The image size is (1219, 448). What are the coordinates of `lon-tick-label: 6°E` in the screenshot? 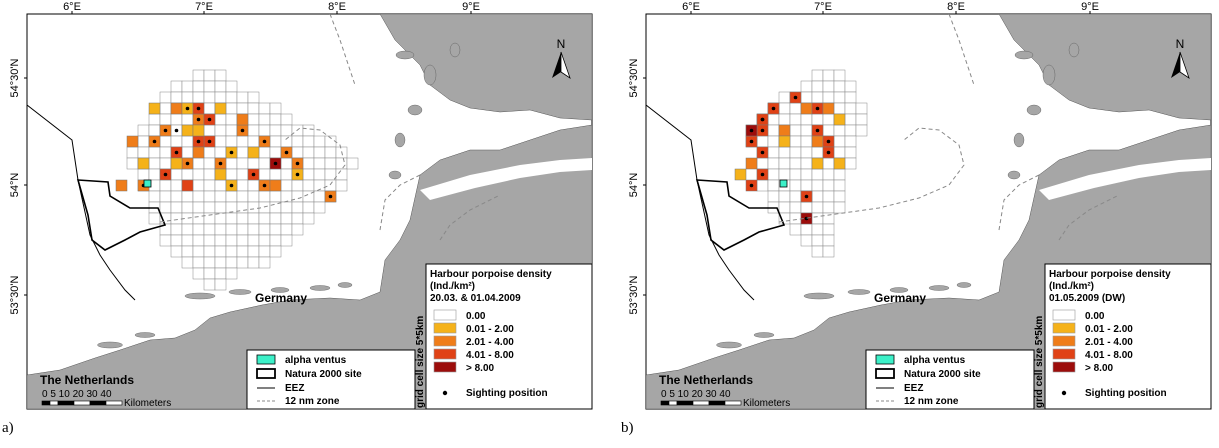 It's located at (691, 7).